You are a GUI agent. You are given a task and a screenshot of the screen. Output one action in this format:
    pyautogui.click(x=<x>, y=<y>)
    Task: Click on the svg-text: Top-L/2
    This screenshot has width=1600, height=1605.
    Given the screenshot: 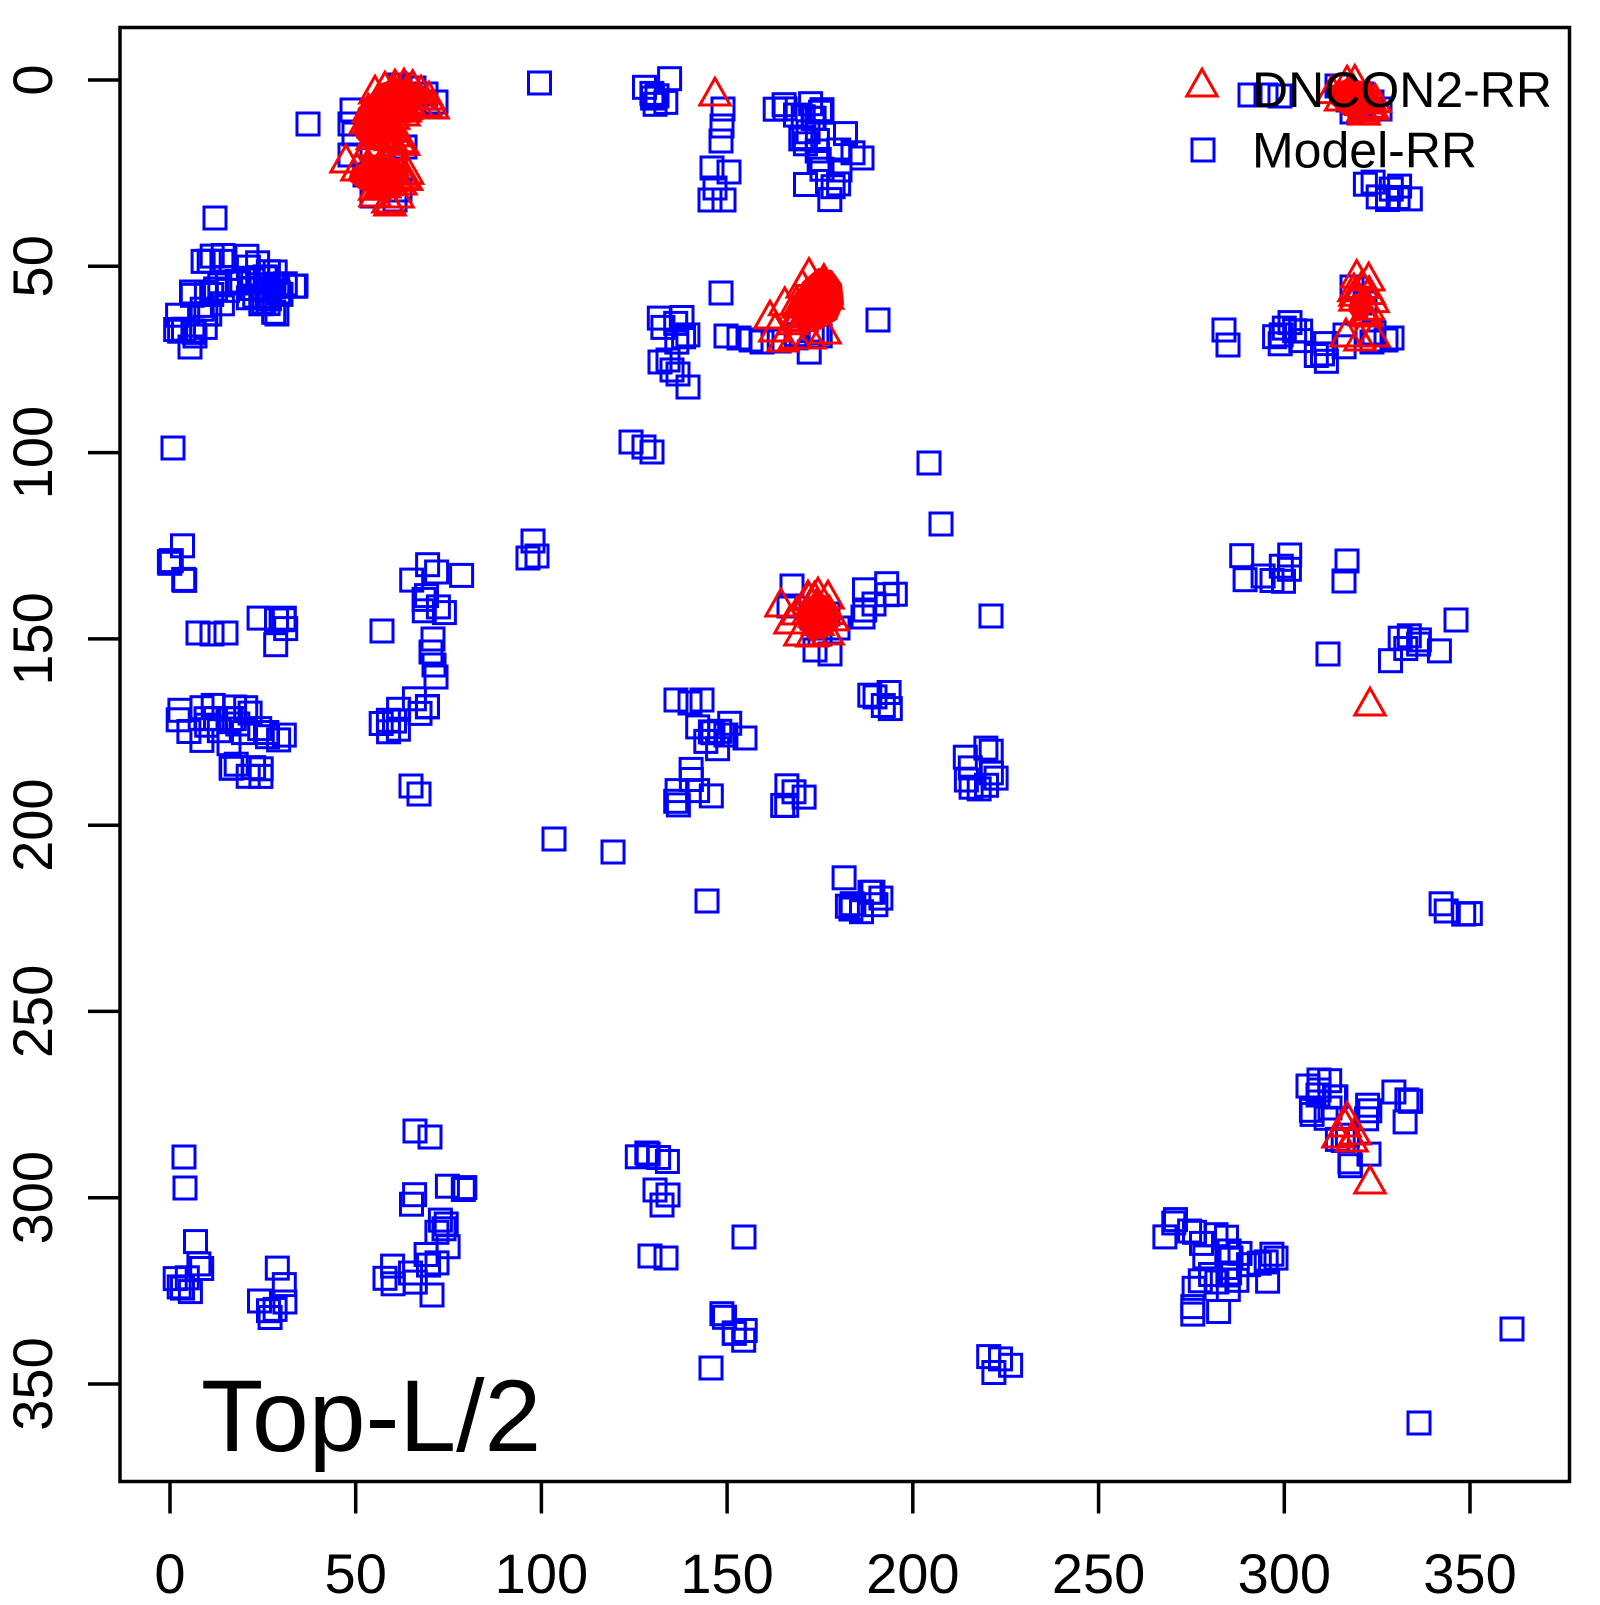 What is the action you would take?
    pyautogui.click(x=371, y=1416)
    